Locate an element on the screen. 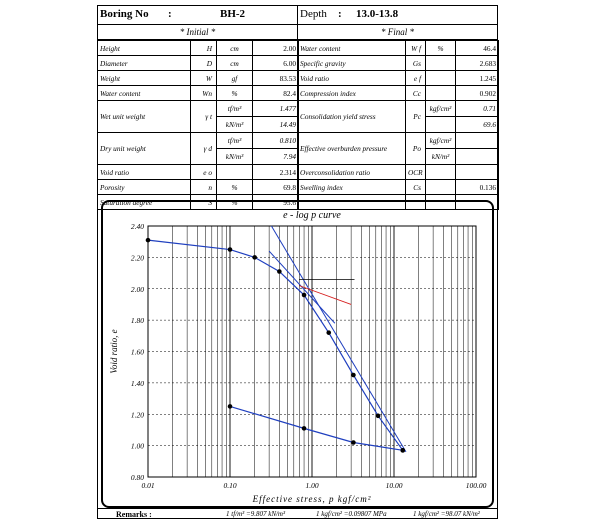 This screenshot has width=590, height=525. property-name: Wet unit weight is located at coordinates (144, 116).